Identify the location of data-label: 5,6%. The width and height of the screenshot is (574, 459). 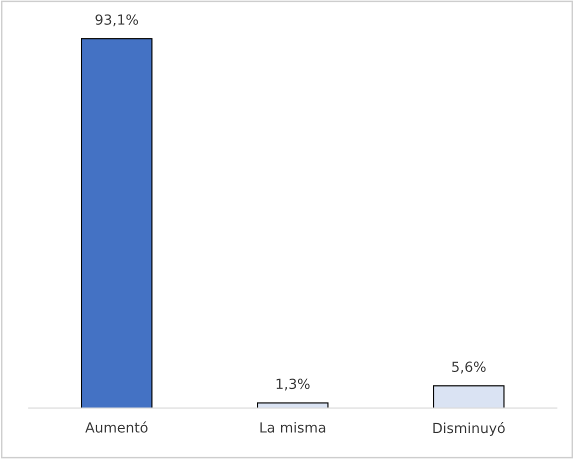
(469, 368).